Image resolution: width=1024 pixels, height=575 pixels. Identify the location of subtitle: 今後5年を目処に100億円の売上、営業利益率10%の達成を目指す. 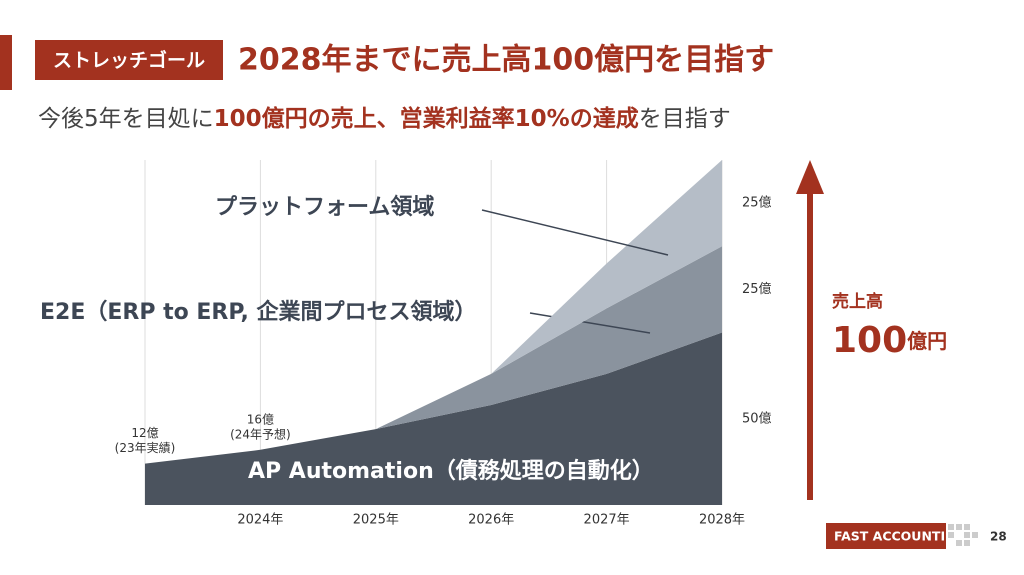
(384, 118).